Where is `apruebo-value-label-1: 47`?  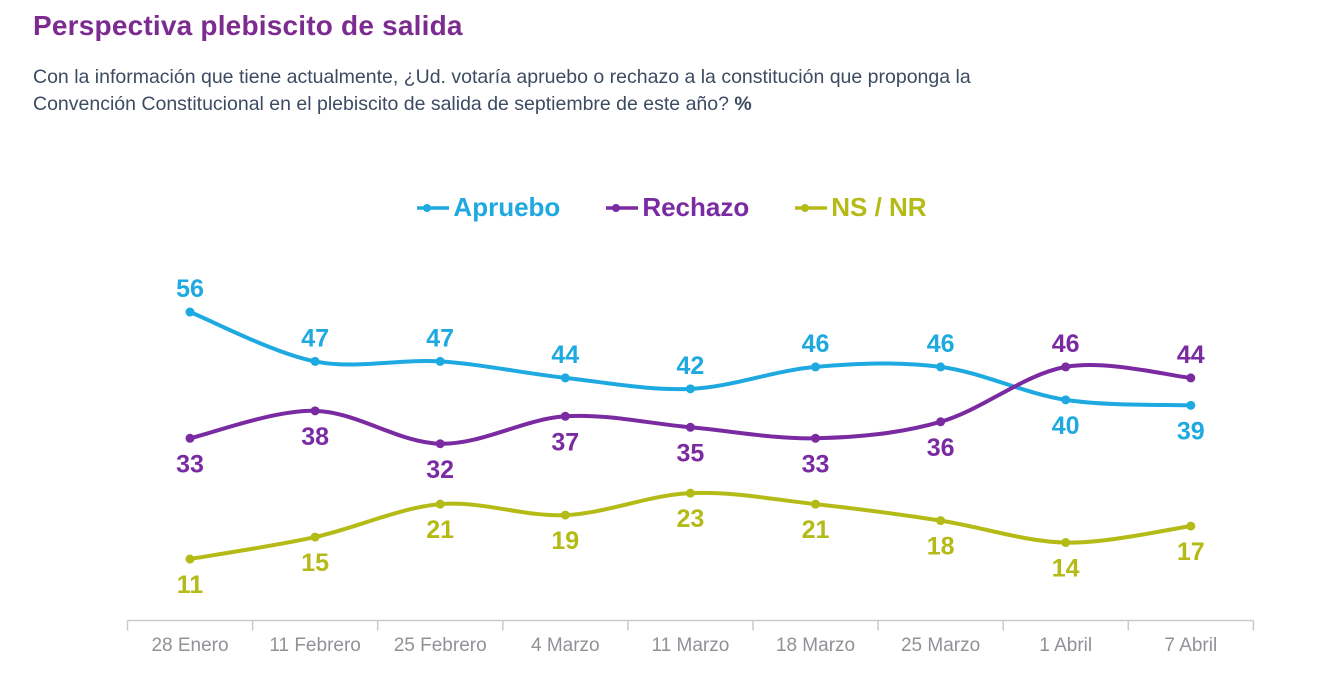 apruebo-value-label-1: 47 is located at coordinates (315, 338).